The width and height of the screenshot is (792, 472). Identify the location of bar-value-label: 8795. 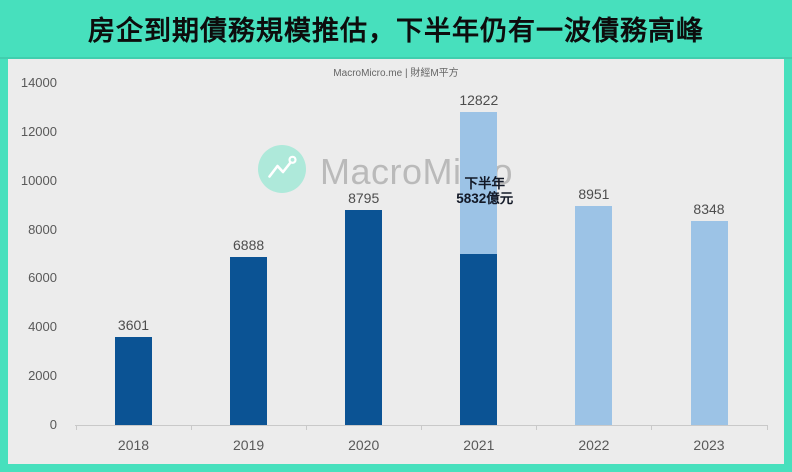
(364, 198).